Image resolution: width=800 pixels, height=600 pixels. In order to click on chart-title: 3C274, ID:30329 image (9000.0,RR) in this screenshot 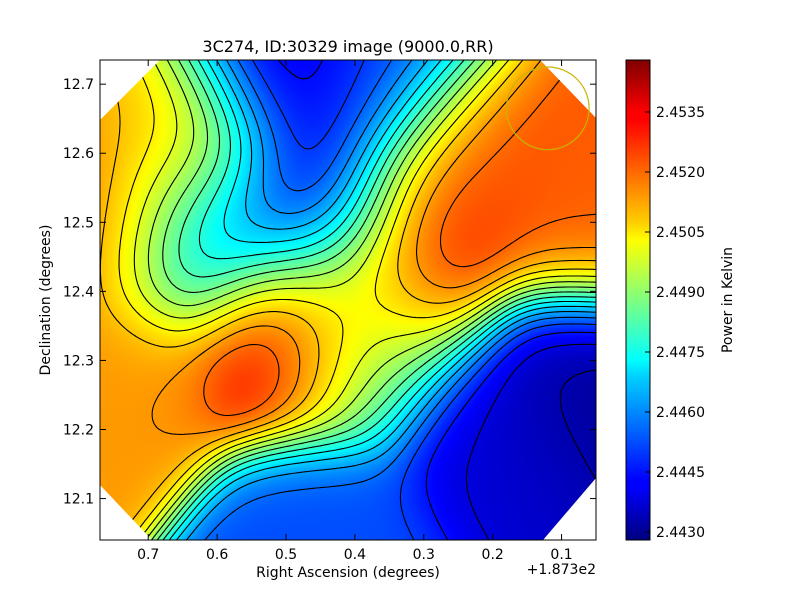, I will do `click(347, 46)`.